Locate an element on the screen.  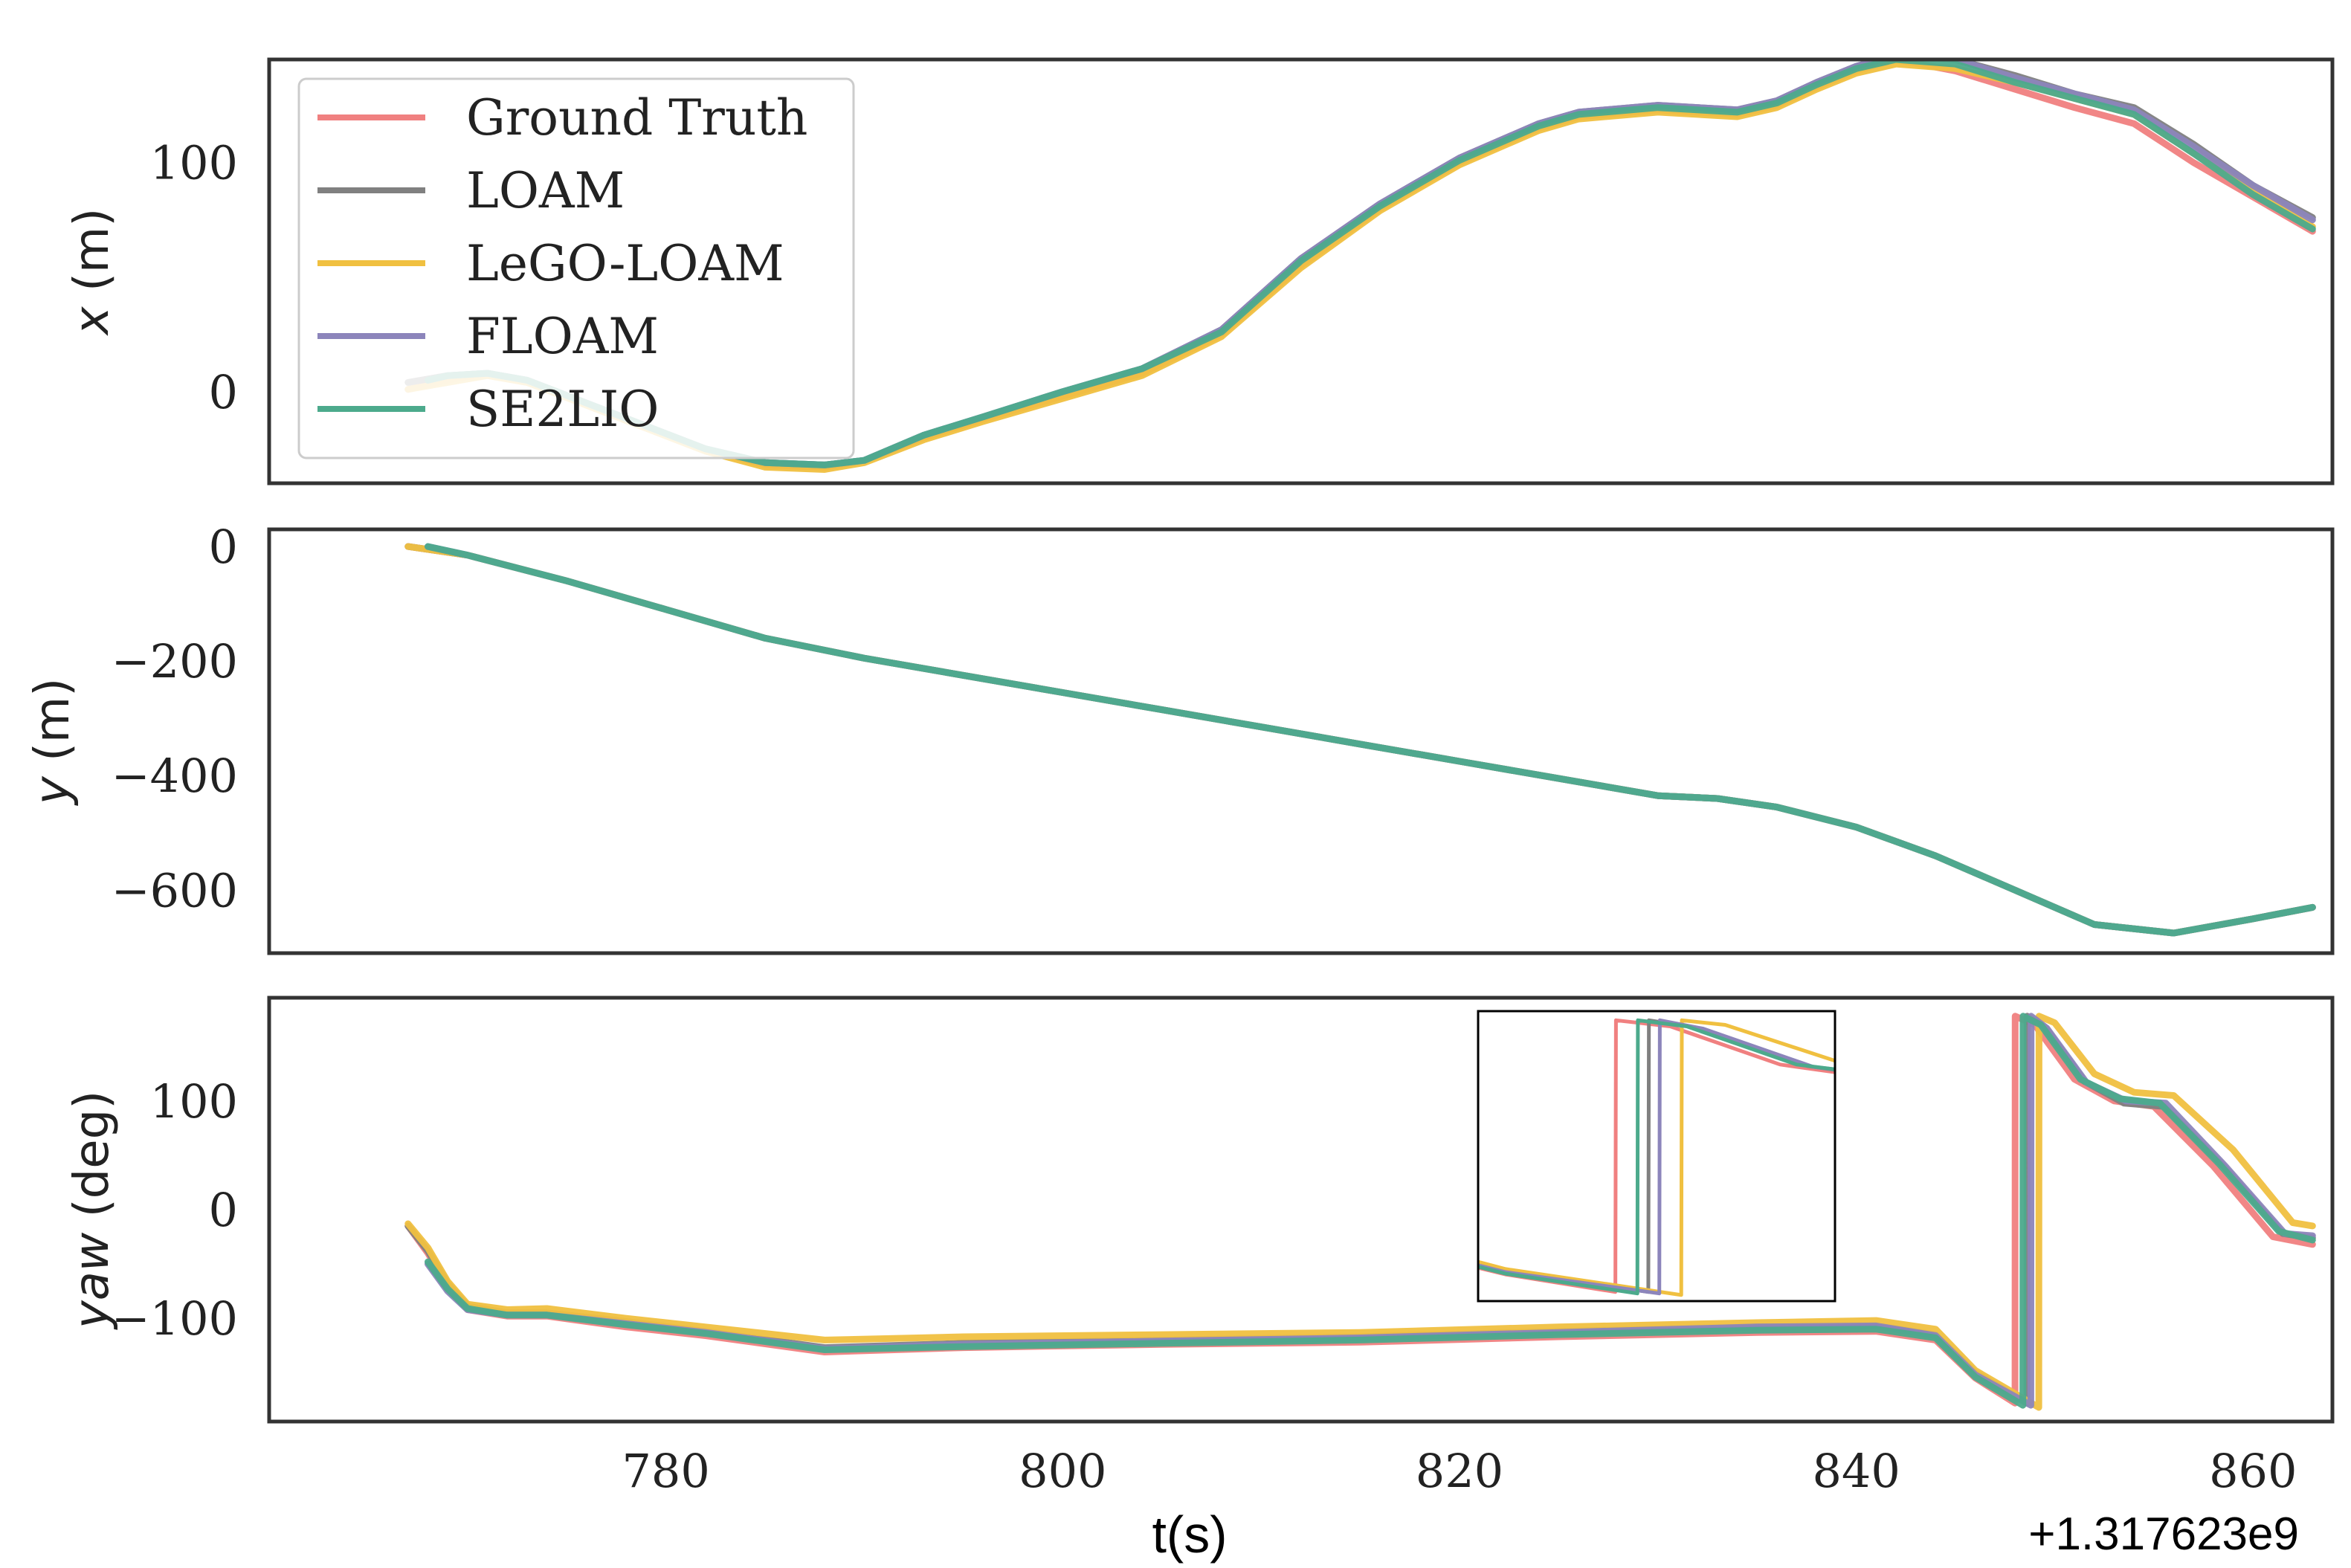
legend-label-ground-truth: Ground Truth is located at coordinates (636, 117).